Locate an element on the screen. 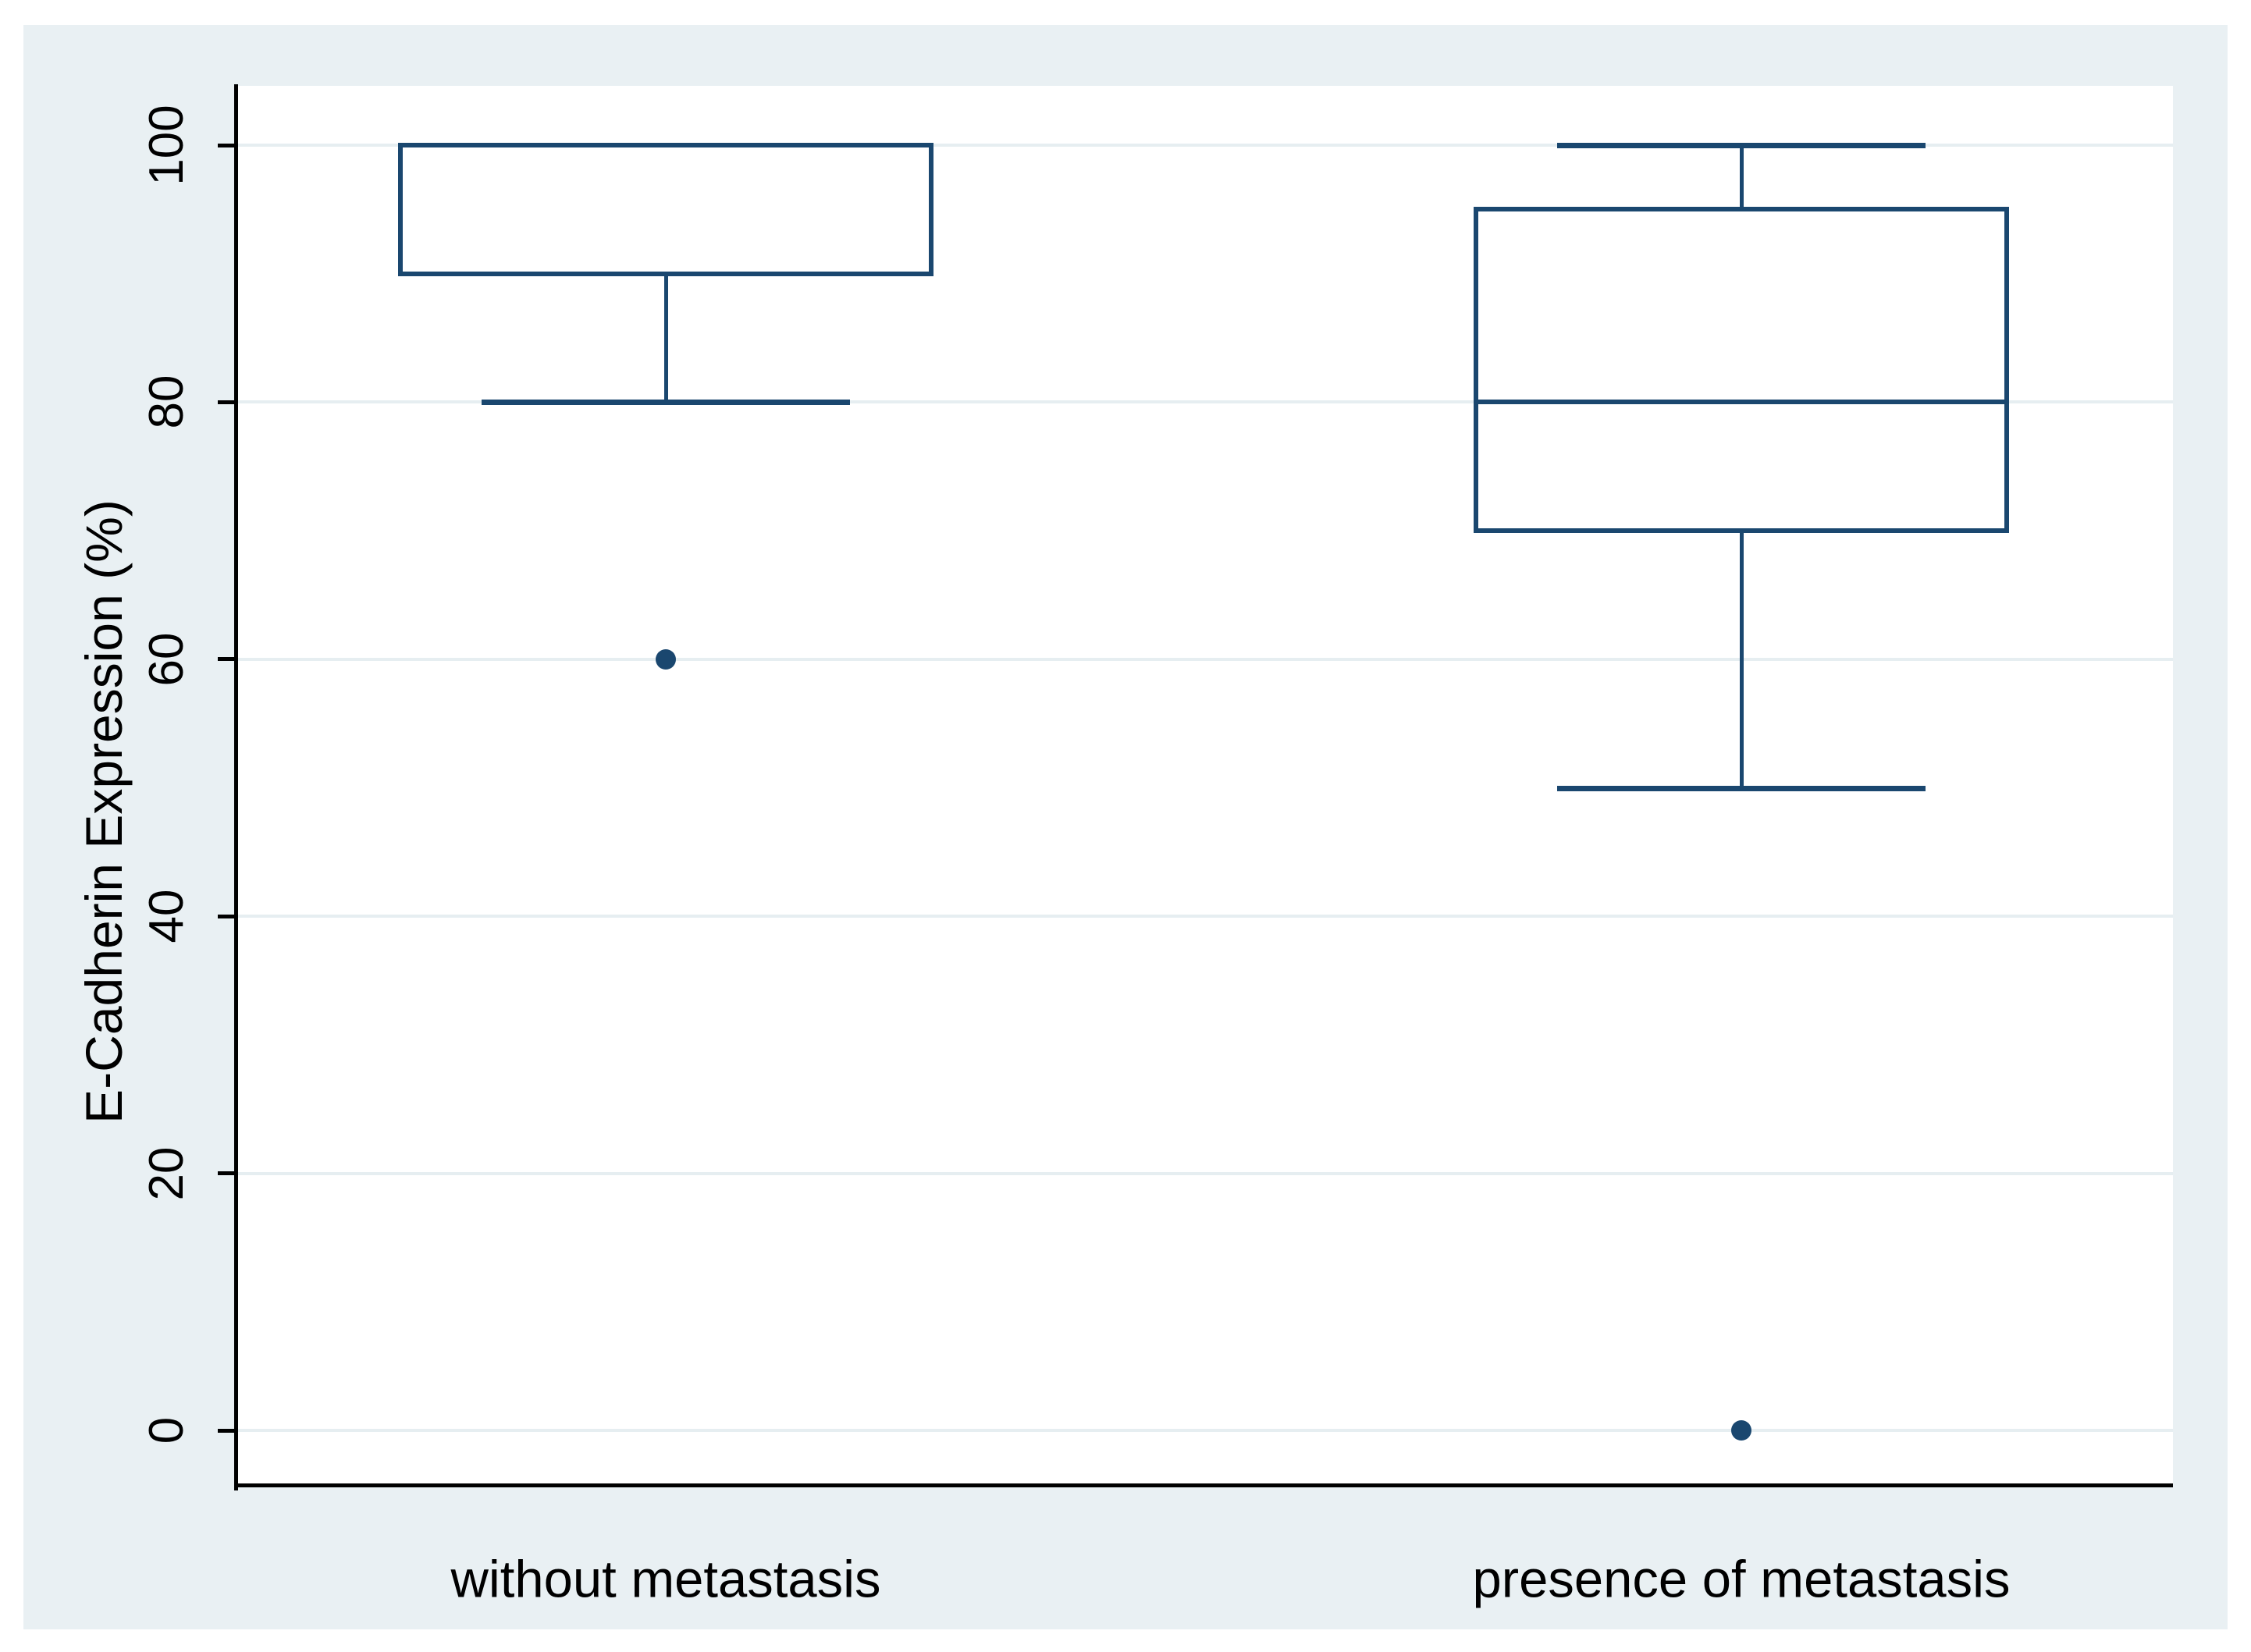  upper-whisker-stem is located at coordinates (1742, 178).